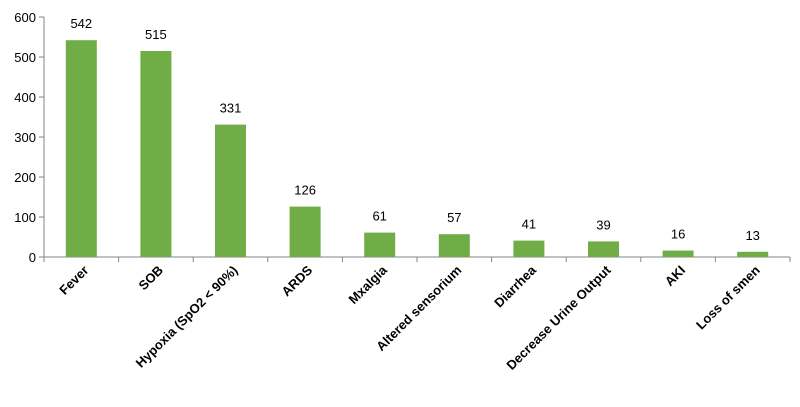 This screenshot has width=800, height=407. What do you see at coordinates (305, 190) in the screenshot?
I see `data-label: 126` at bounding box center [305, 190].